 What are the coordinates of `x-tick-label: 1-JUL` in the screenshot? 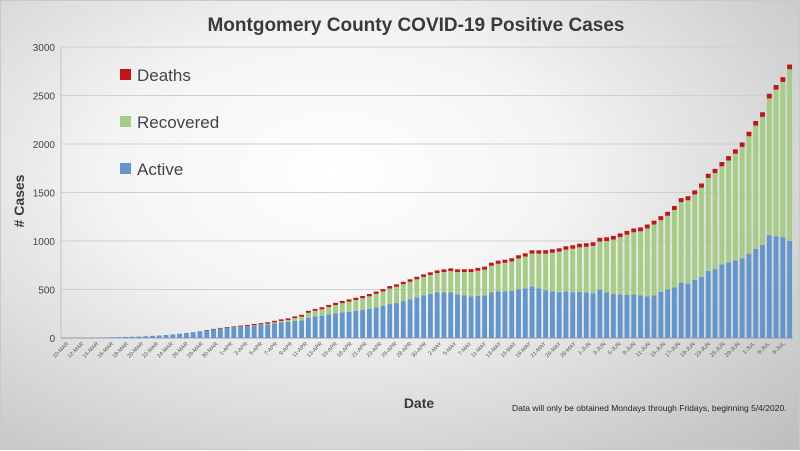 It's located at (749, 348).